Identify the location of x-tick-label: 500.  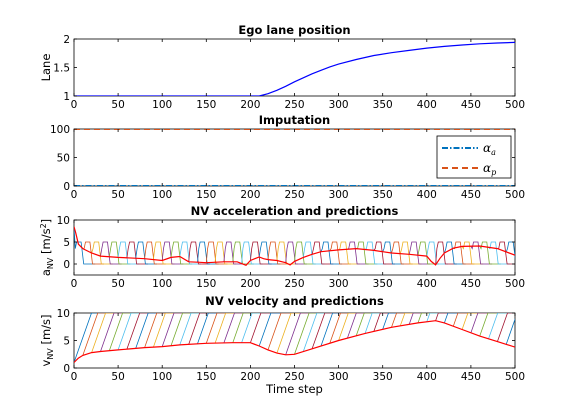
(515, 377).